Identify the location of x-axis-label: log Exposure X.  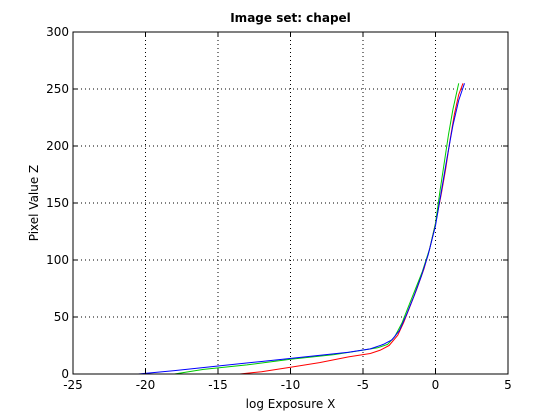
(291, 404).